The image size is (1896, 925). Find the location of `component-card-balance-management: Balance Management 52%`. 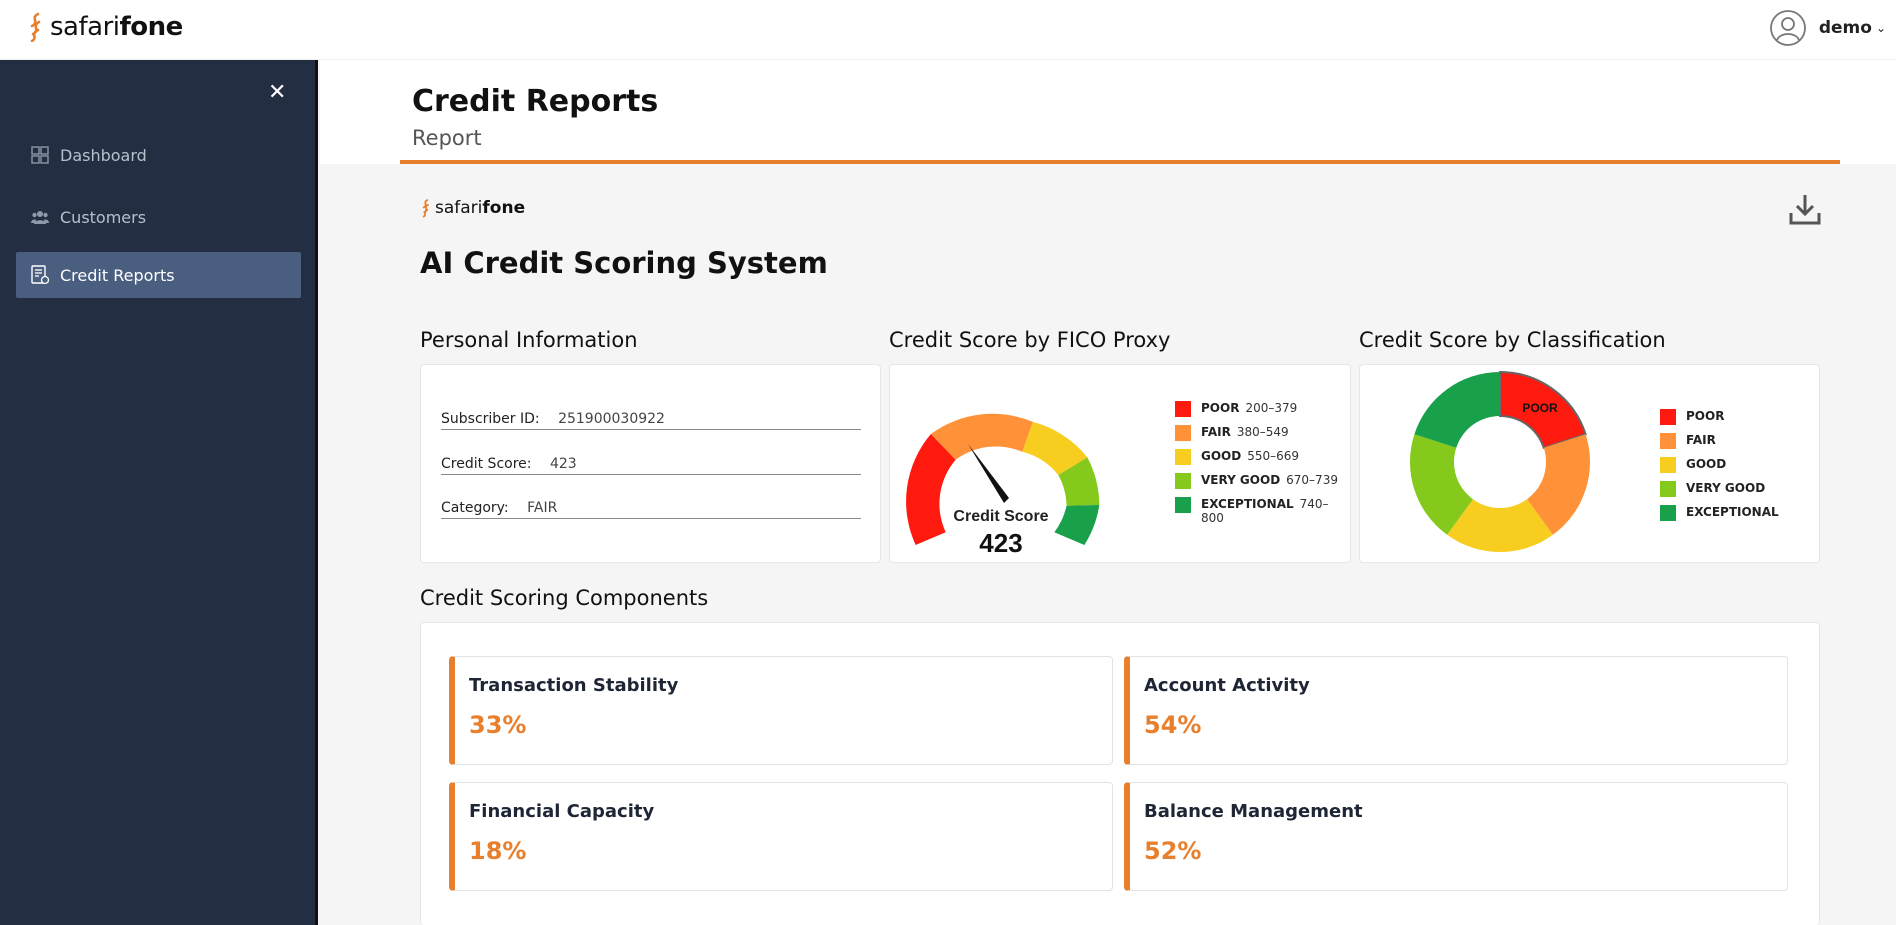

component-card-balance-management: Balance Management 52% is located at coordinates (1456, 836).